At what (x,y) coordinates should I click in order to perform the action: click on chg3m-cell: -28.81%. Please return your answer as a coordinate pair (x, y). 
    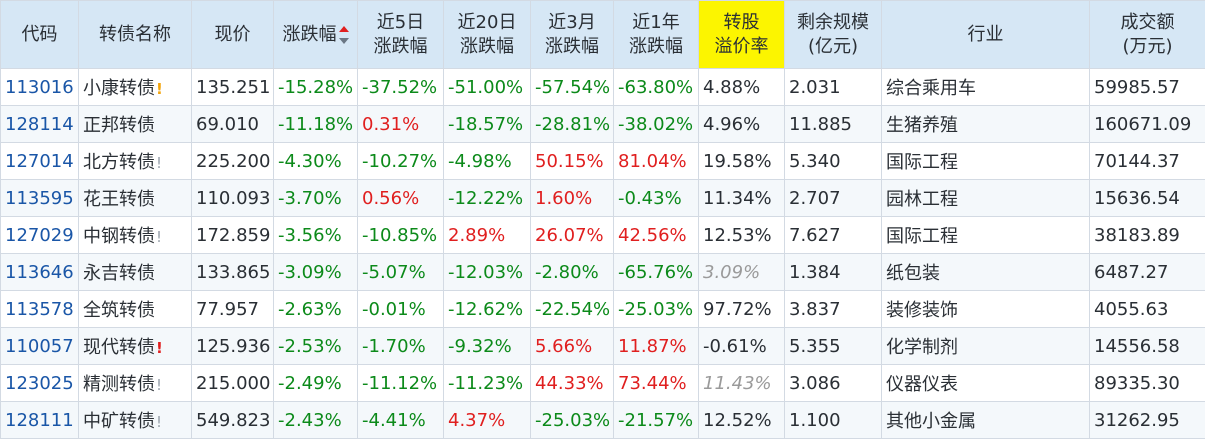
    Looking at the image, I should click on (572, 124).